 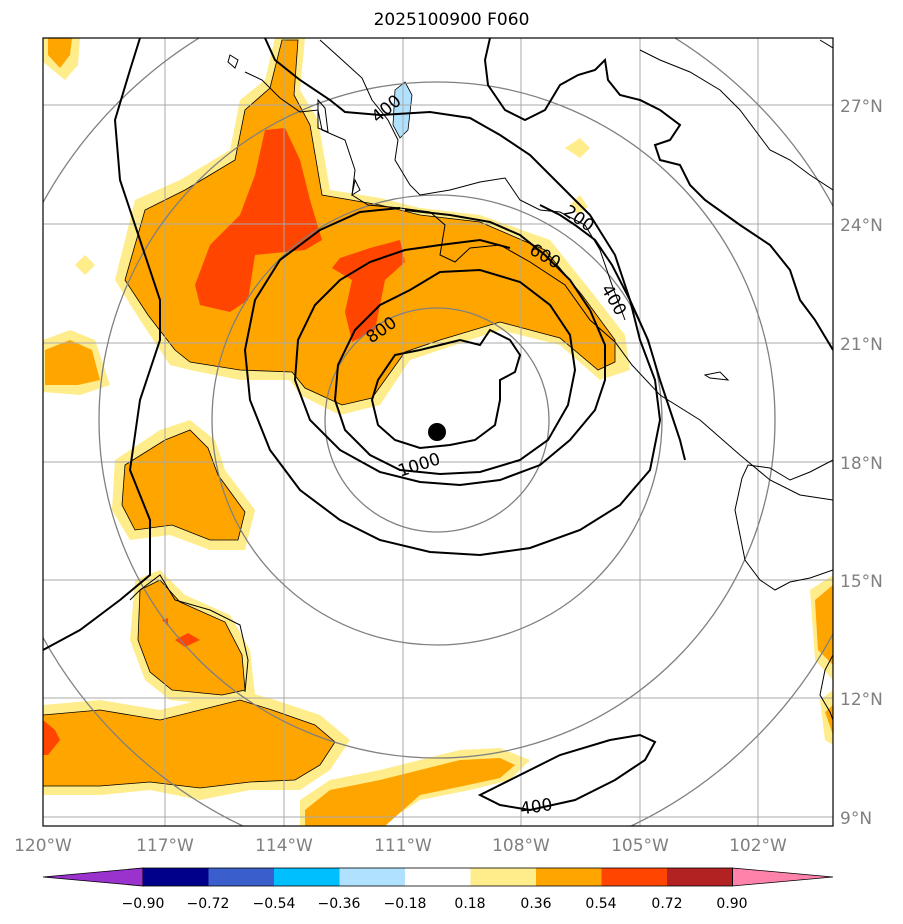 I want to click on lat-labels: 27°N 24°N 21°N 18°N 15°N 12°N 9°N, so click(x=861, y=463).